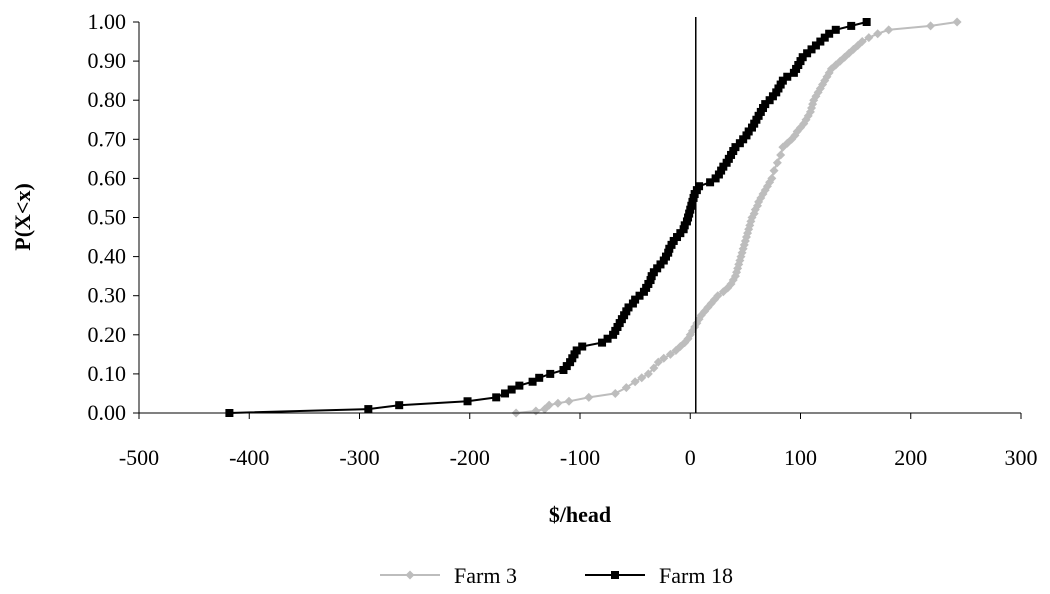 The height and width of the screenshot is (594, 1050). What do you see at coordinates (615, 575) in the screenshot?
I see `legend-marker-square` at bounding box center [615, 575].